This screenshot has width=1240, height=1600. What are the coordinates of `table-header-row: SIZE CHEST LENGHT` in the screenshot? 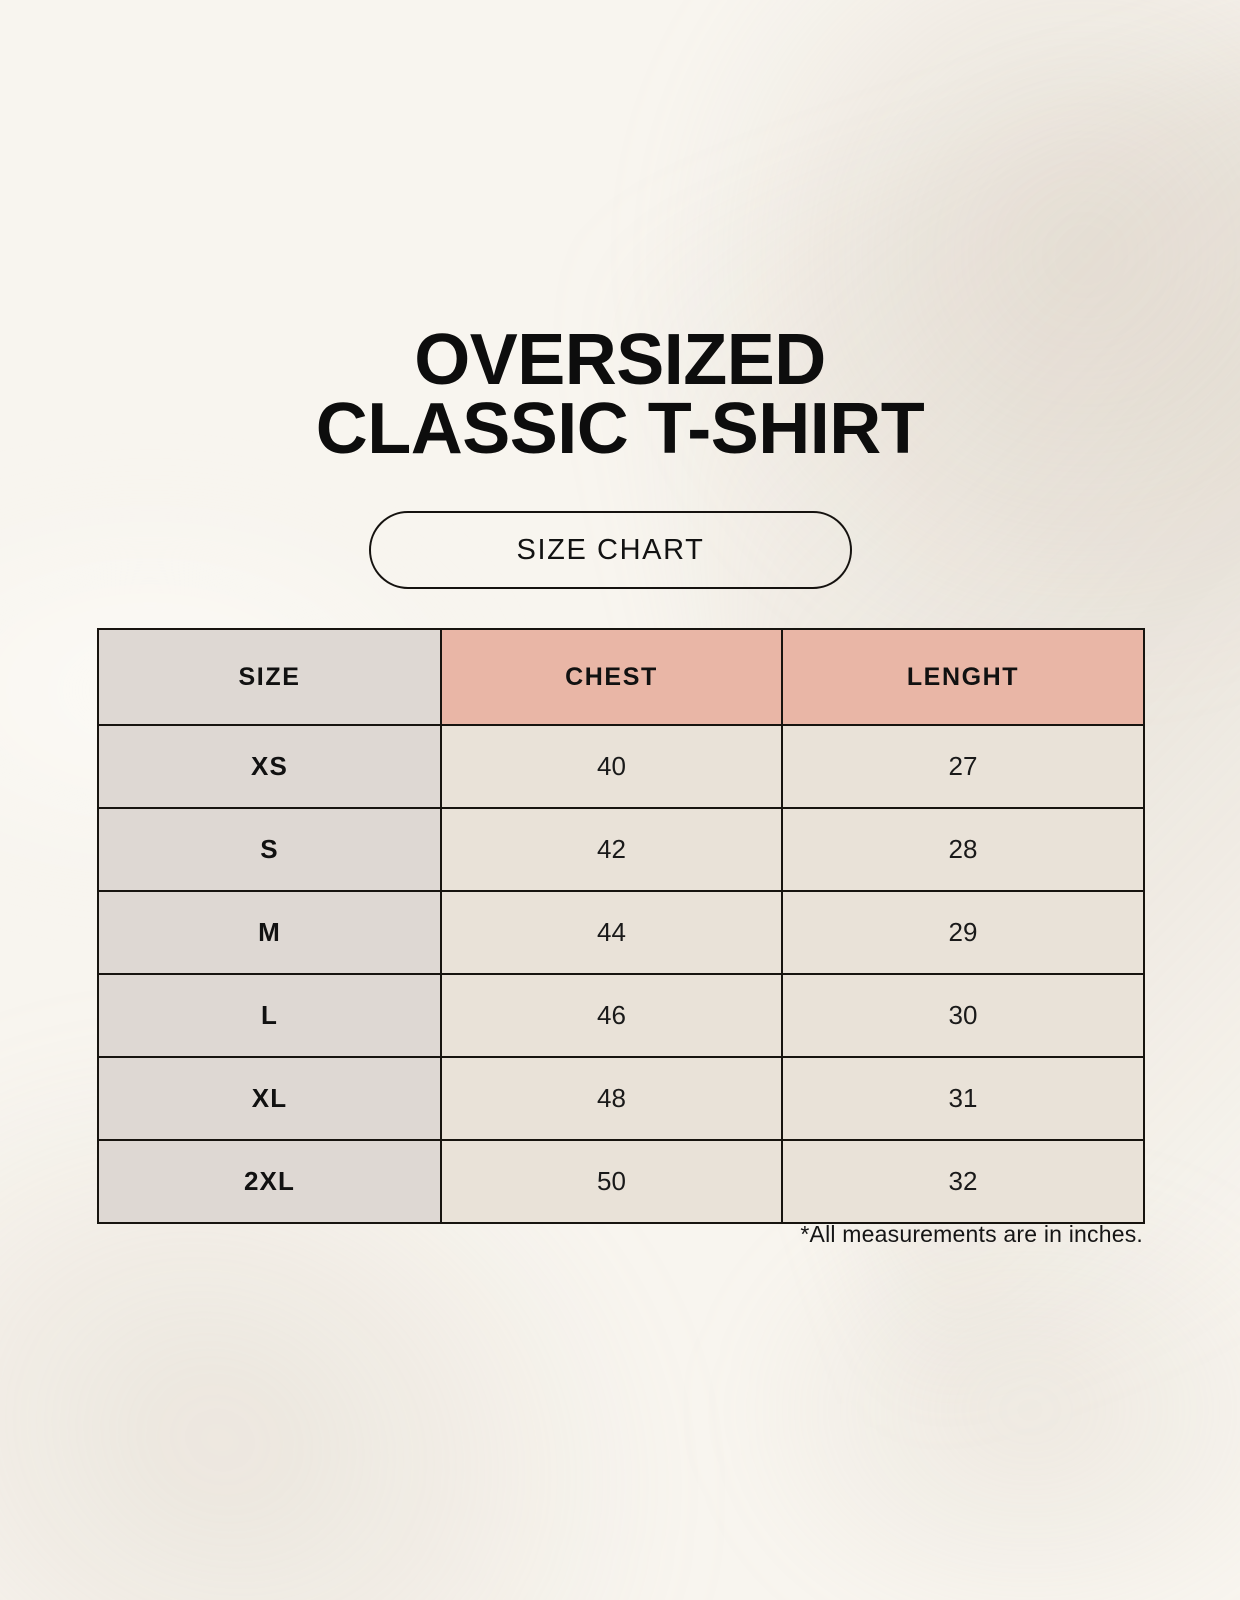 It's located at (621, 677).